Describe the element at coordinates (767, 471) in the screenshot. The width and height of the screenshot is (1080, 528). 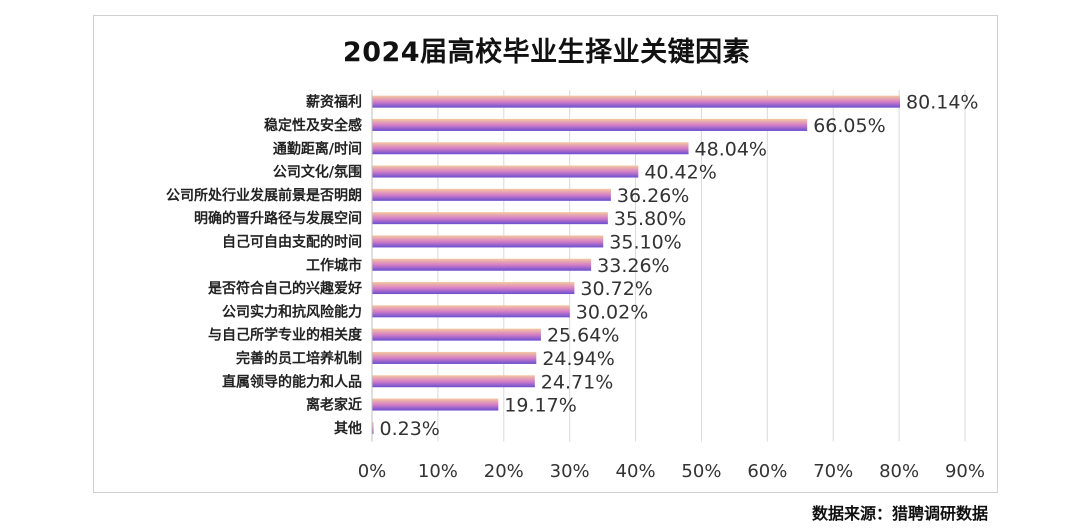
I see `x-tick-label: 60%` at that location.